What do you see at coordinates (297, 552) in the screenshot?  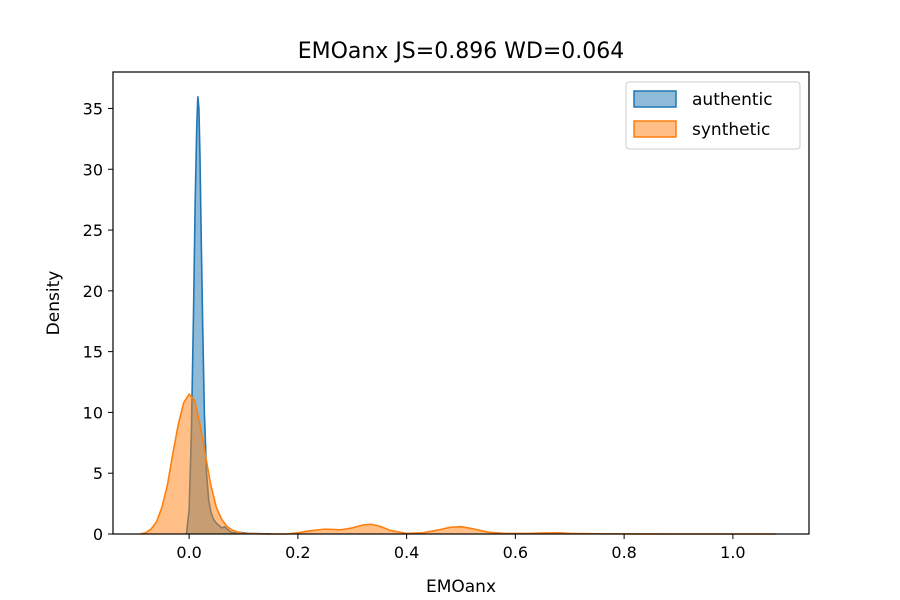 I see `x-tick-label: 0.2` at bounding box center [297, 552].